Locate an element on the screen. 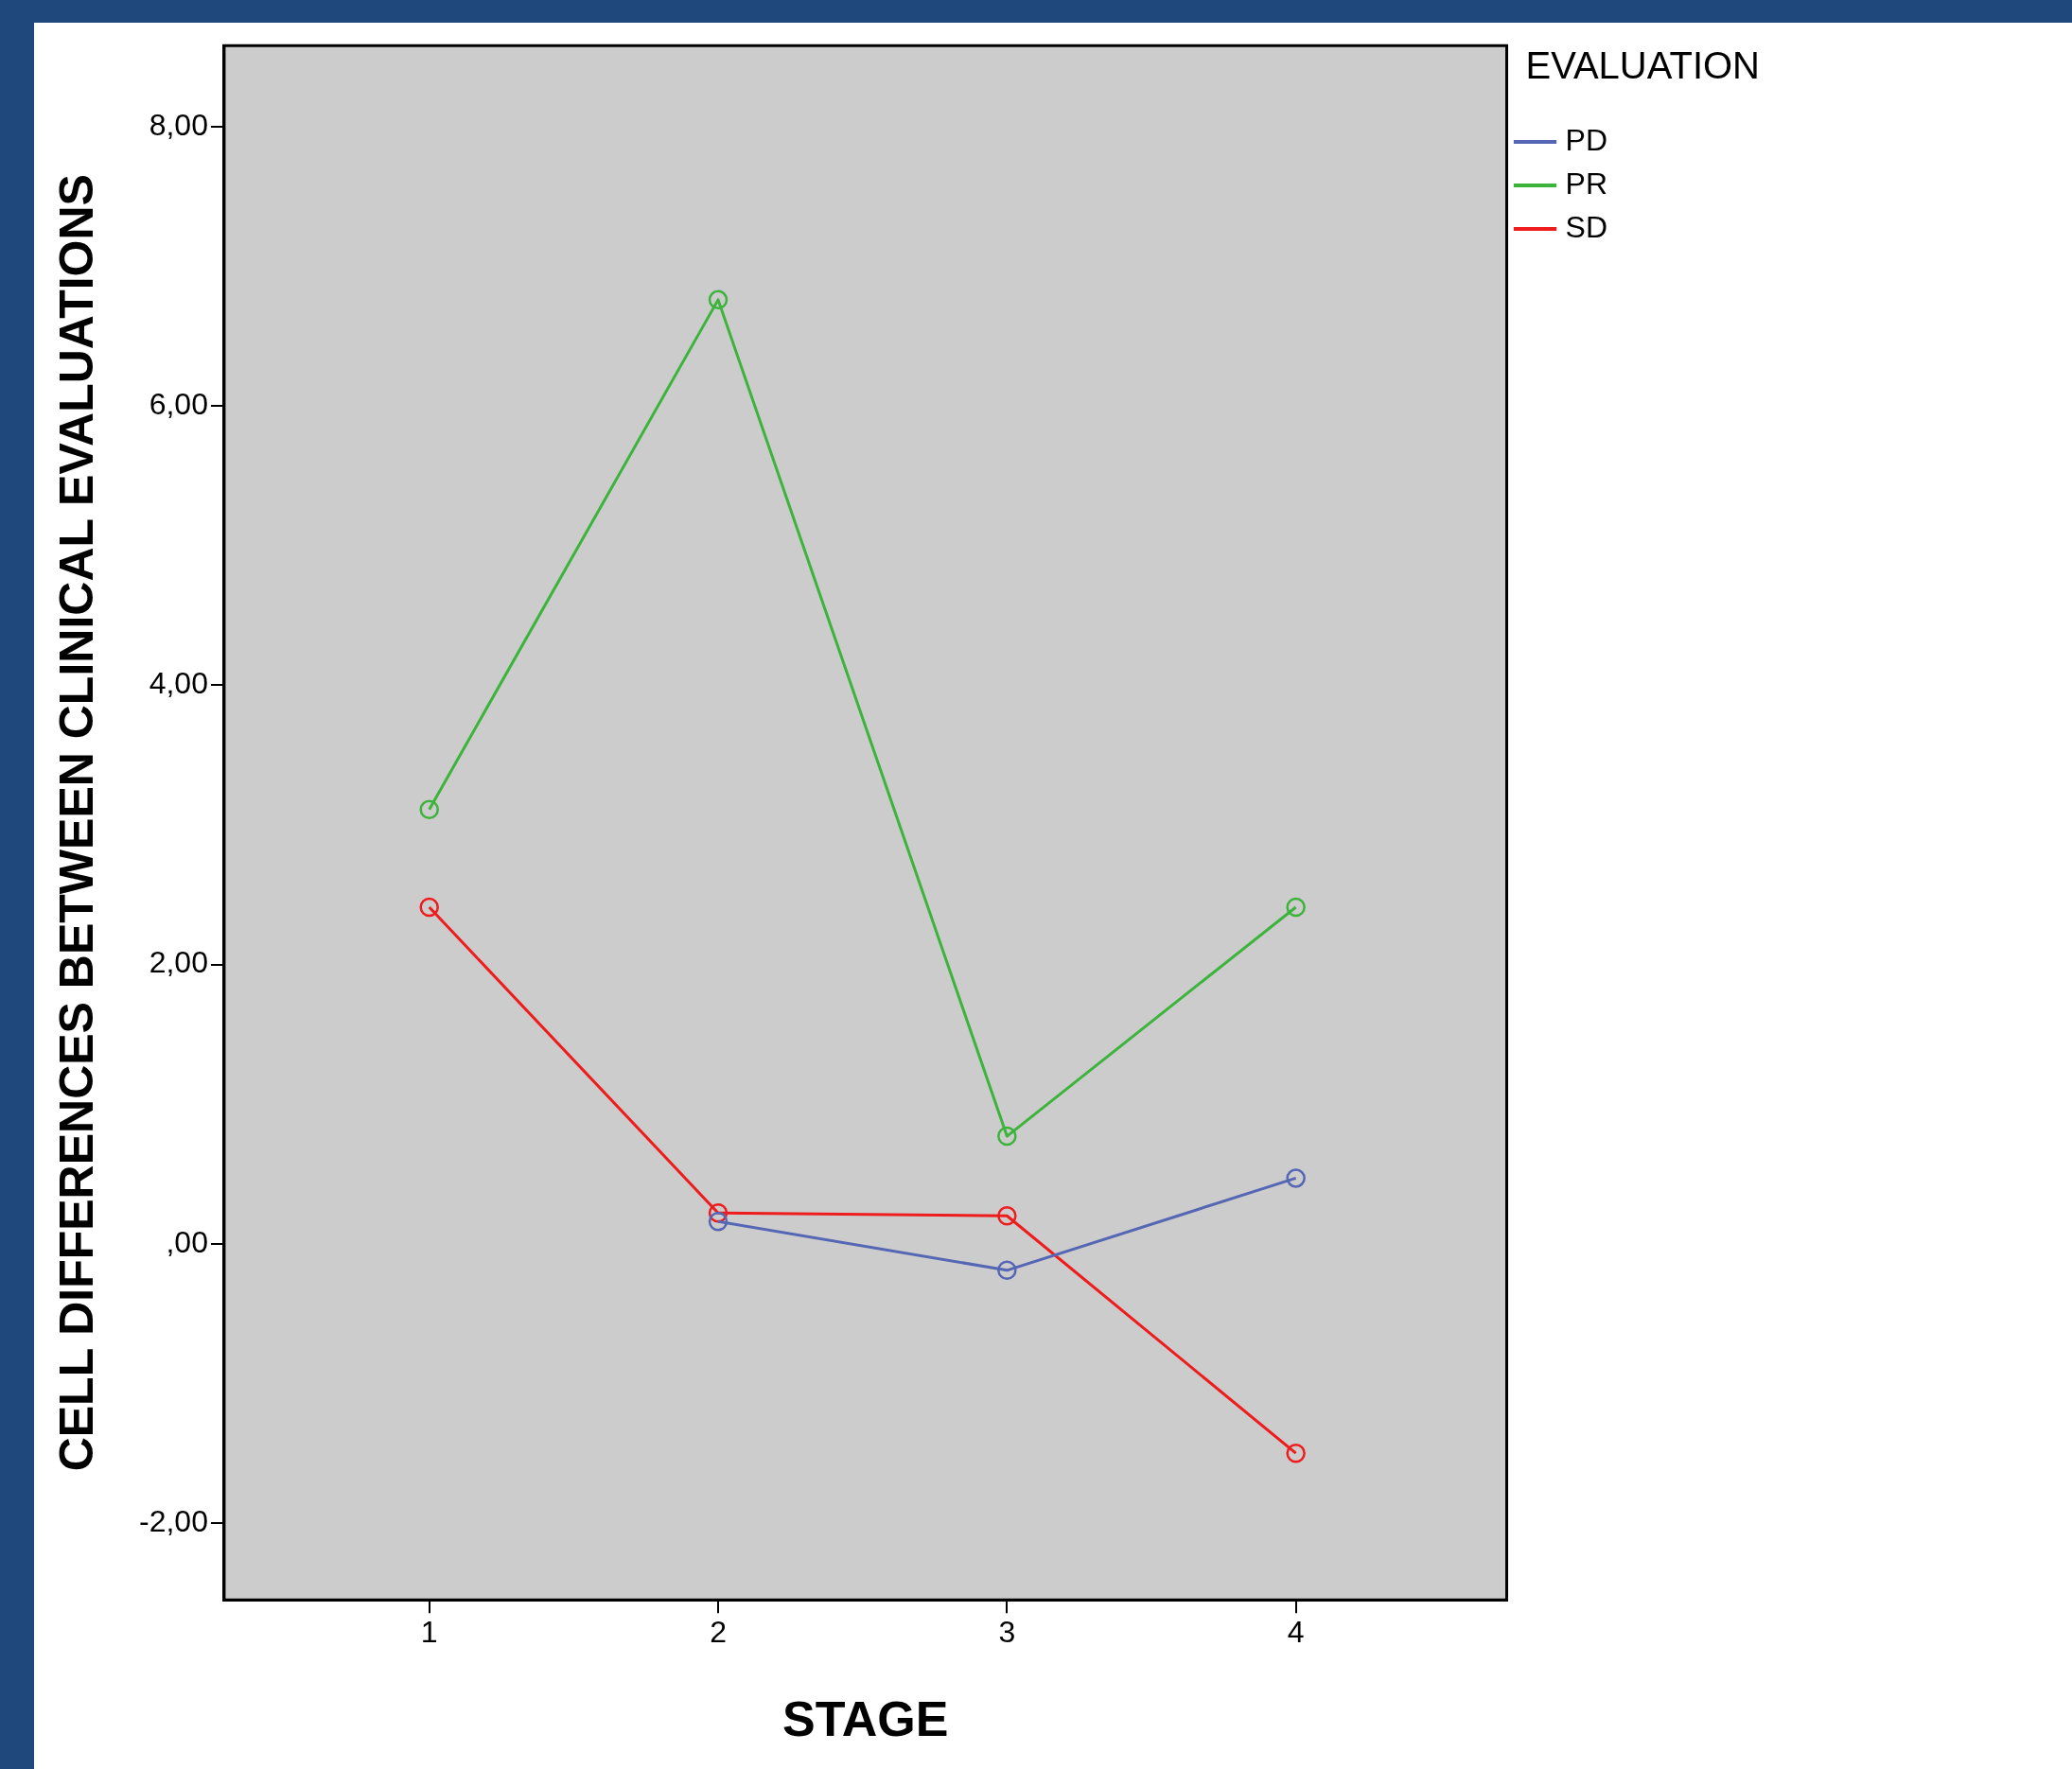 The height and width of the screenshot is (1769, 2072). y-tick-label: ,00 is located at coordinates (187, 1241).